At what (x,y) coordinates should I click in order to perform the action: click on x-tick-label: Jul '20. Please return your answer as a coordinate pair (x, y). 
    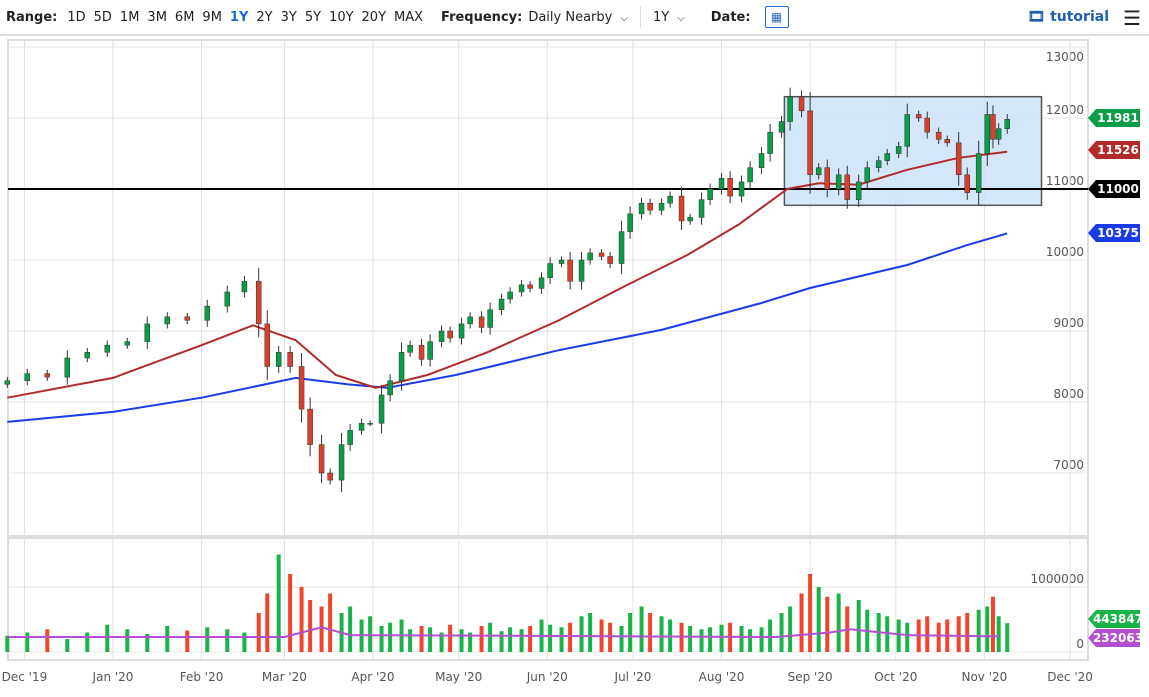
    Looking at the image, I should click on (633, 677).